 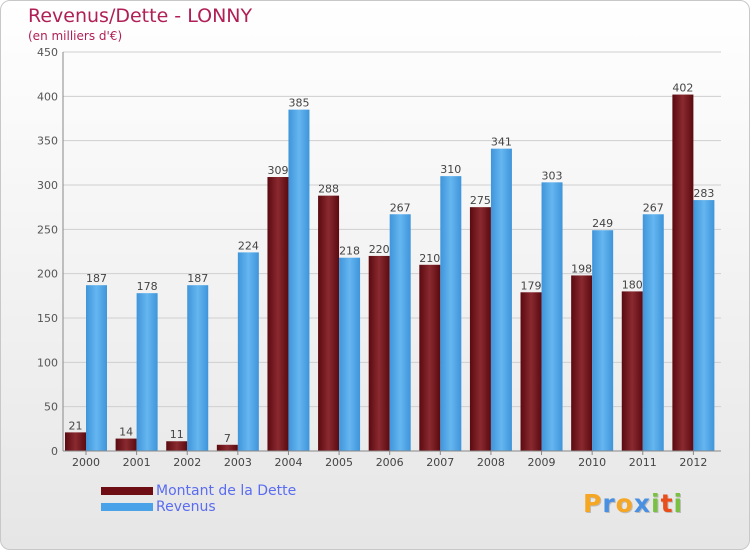 I want to click on data-label-debt: 275, so click(x=480, y=200).